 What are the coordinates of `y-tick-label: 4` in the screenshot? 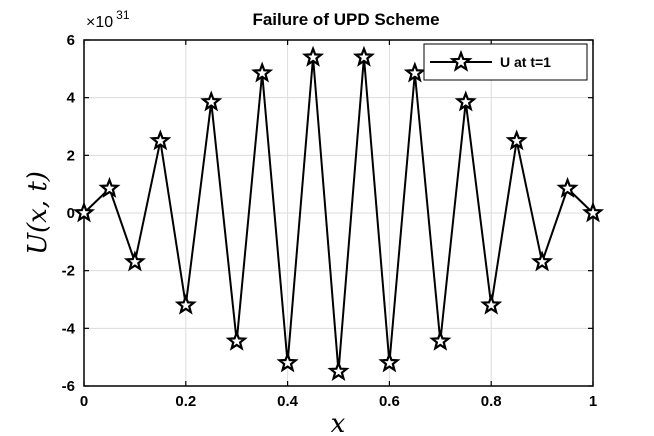 It's located at (71, 98).